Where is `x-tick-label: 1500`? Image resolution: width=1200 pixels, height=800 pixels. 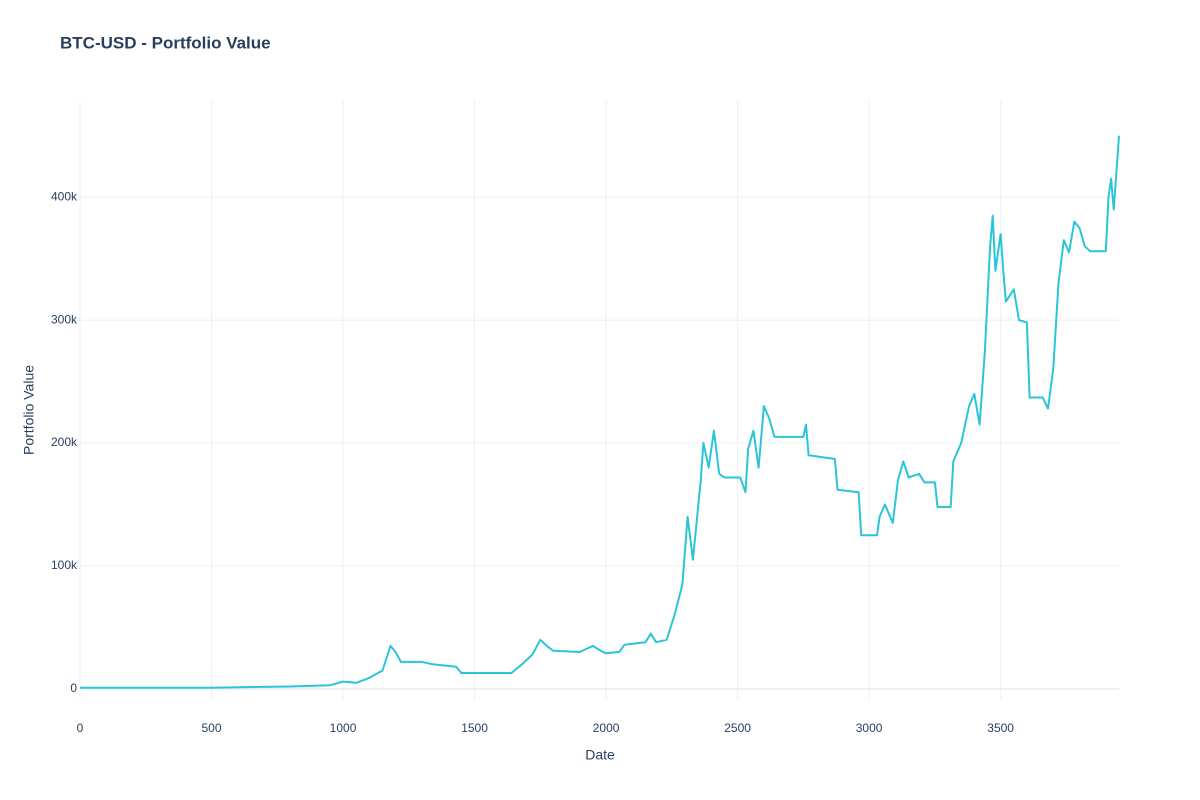 x-tick-label: 1500 is located at coordinates (474, 728).